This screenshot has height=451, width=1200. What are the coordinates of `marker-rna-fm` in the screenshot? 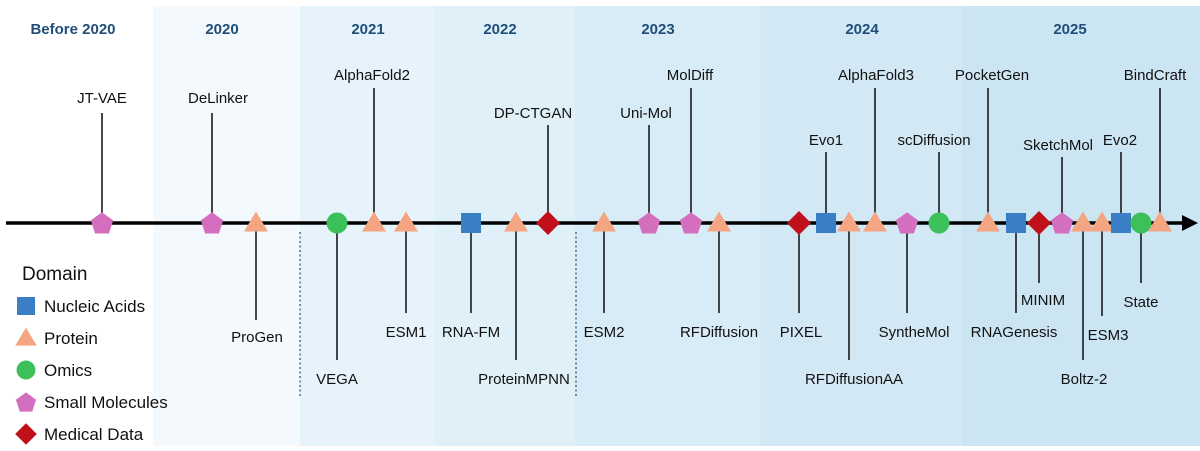 It's located at (471, 223).